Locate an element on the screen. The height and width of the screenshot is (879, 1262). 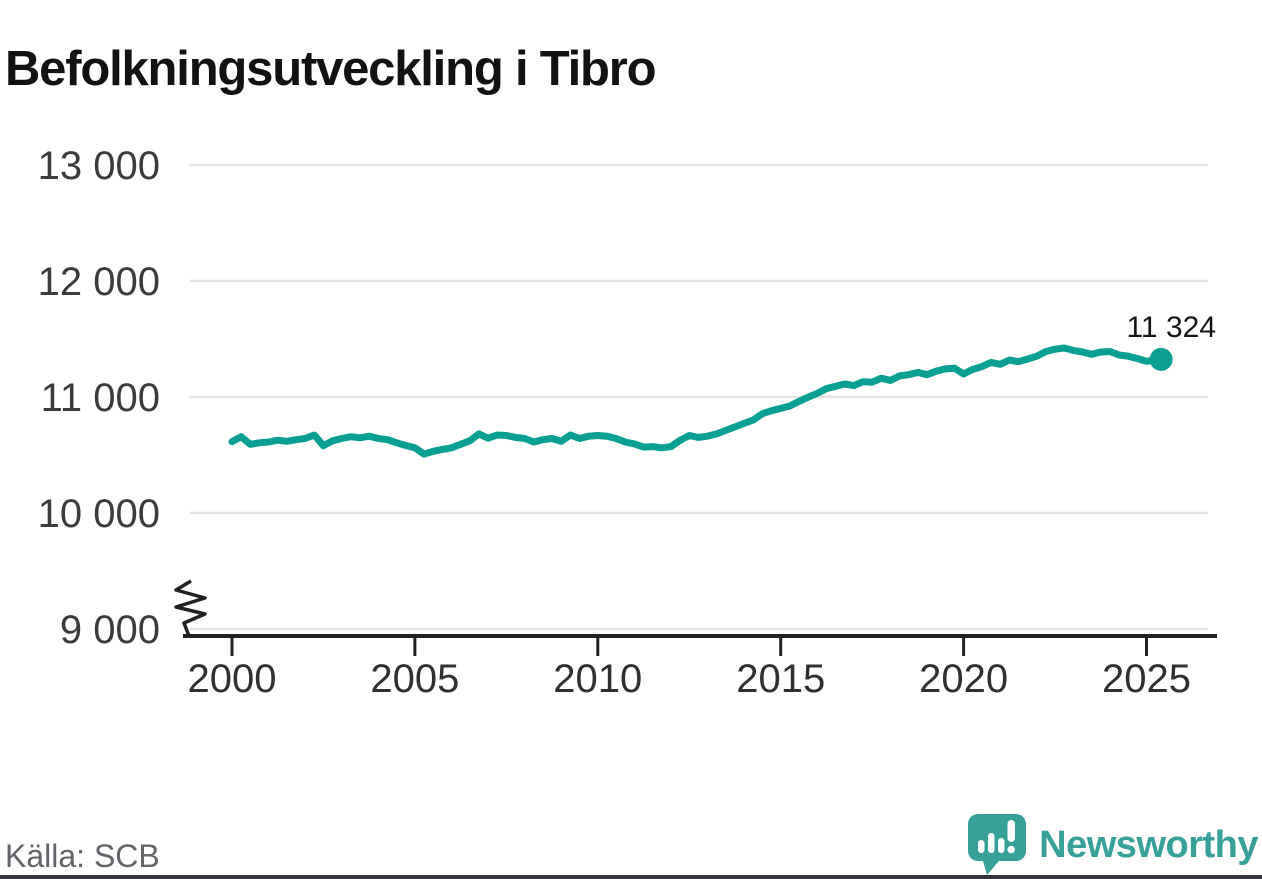
y-axis-labels: 13 000 12 000 11 000 10 000 9 000 is located at coordinates (99, 398).